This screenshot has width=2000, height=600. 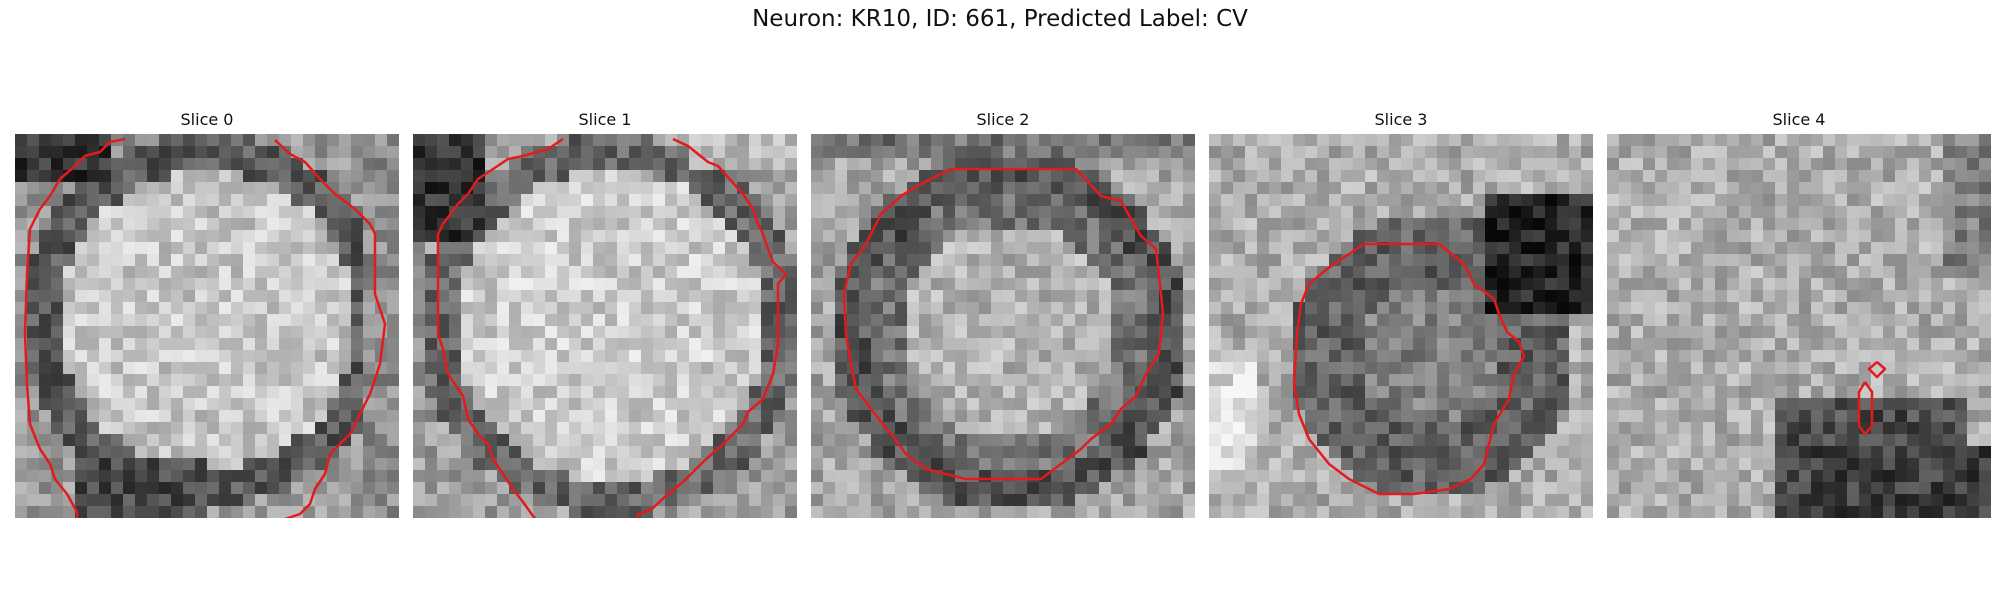 What do you see at coordinates (605, 119) in the screenshot?
I see `slice-title: Slice 1` at bounding box center [605, 119].